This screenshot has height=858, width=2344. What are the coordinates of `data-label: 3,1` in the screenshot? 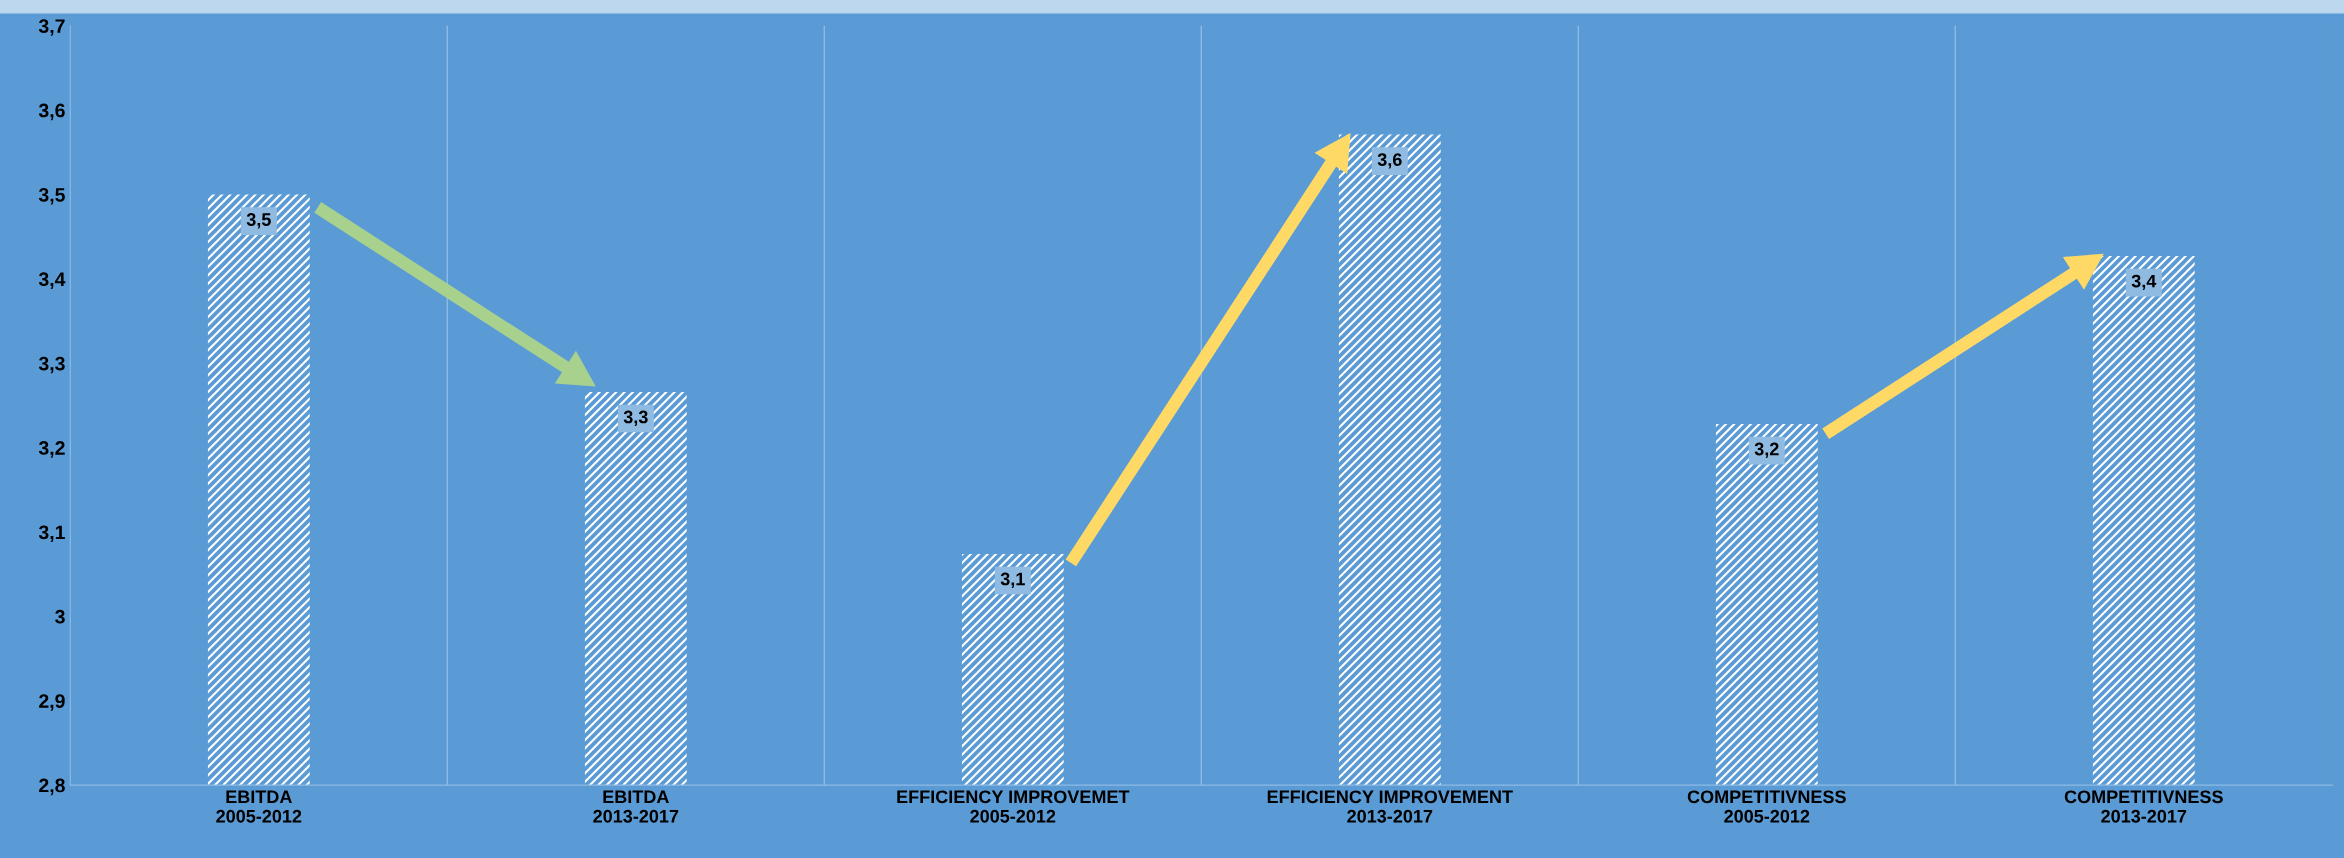 It's located at (1012, 580).